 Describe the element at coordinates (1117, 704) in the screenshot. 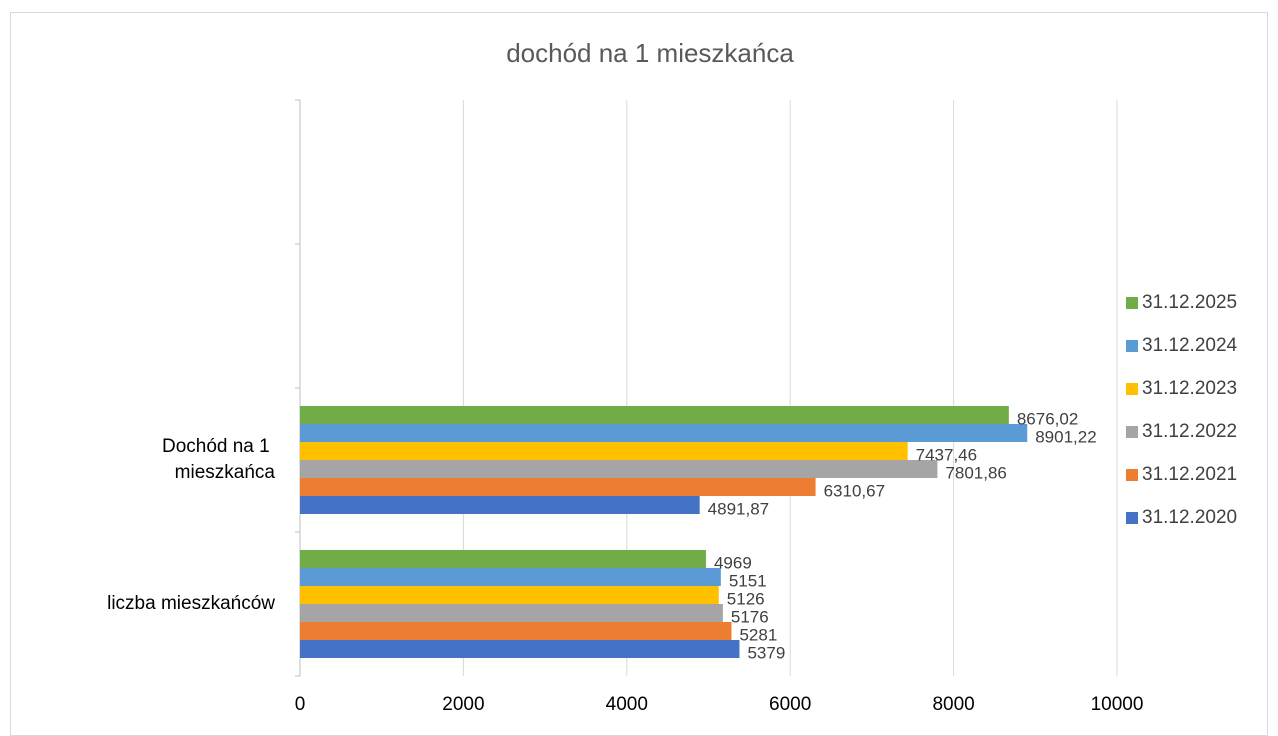

I see `x-tick-label: 10000` at that location.